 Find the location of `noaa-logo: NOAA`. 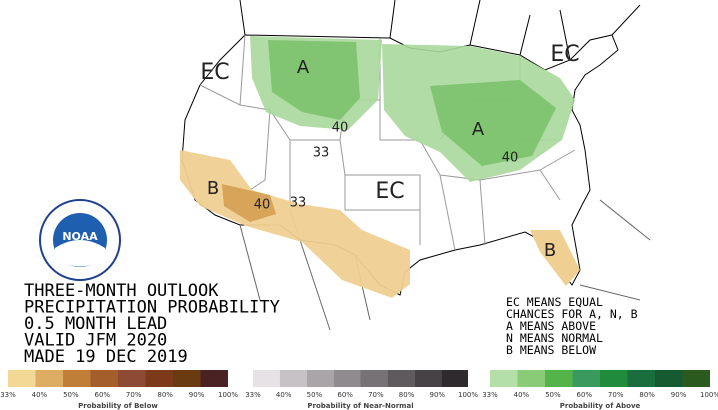

noaa-logo: NOAA is located at coordinates (80, 240).